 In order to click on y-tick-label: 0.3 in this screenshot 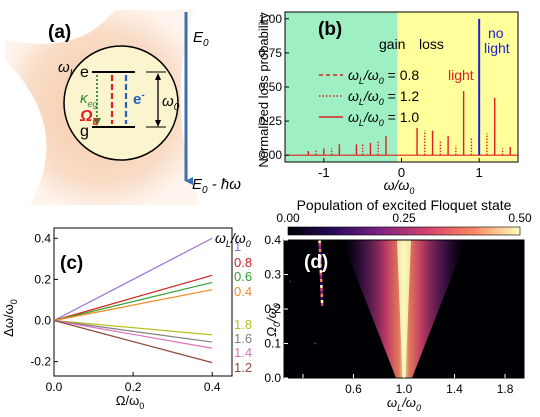, I will do `click(272, 275)`.